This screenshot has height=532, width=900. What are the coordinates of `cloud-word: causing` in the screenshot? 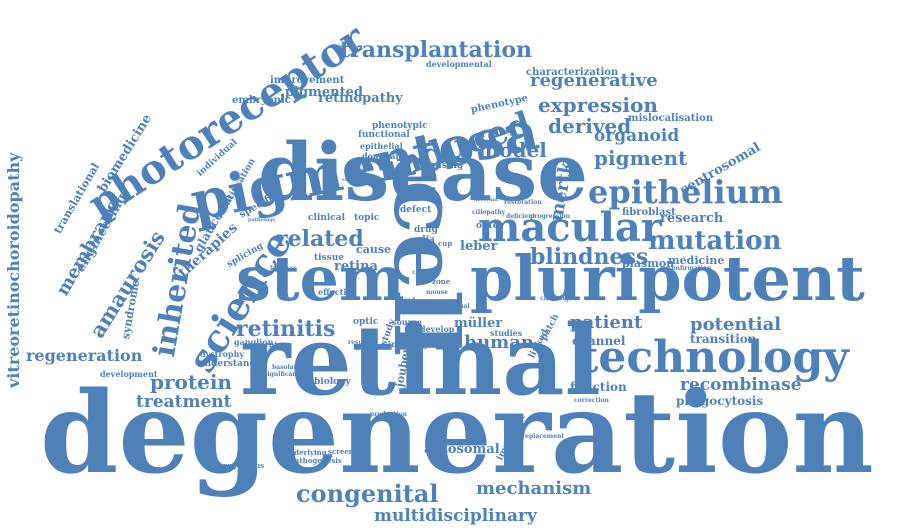 It's located at (444, 166).